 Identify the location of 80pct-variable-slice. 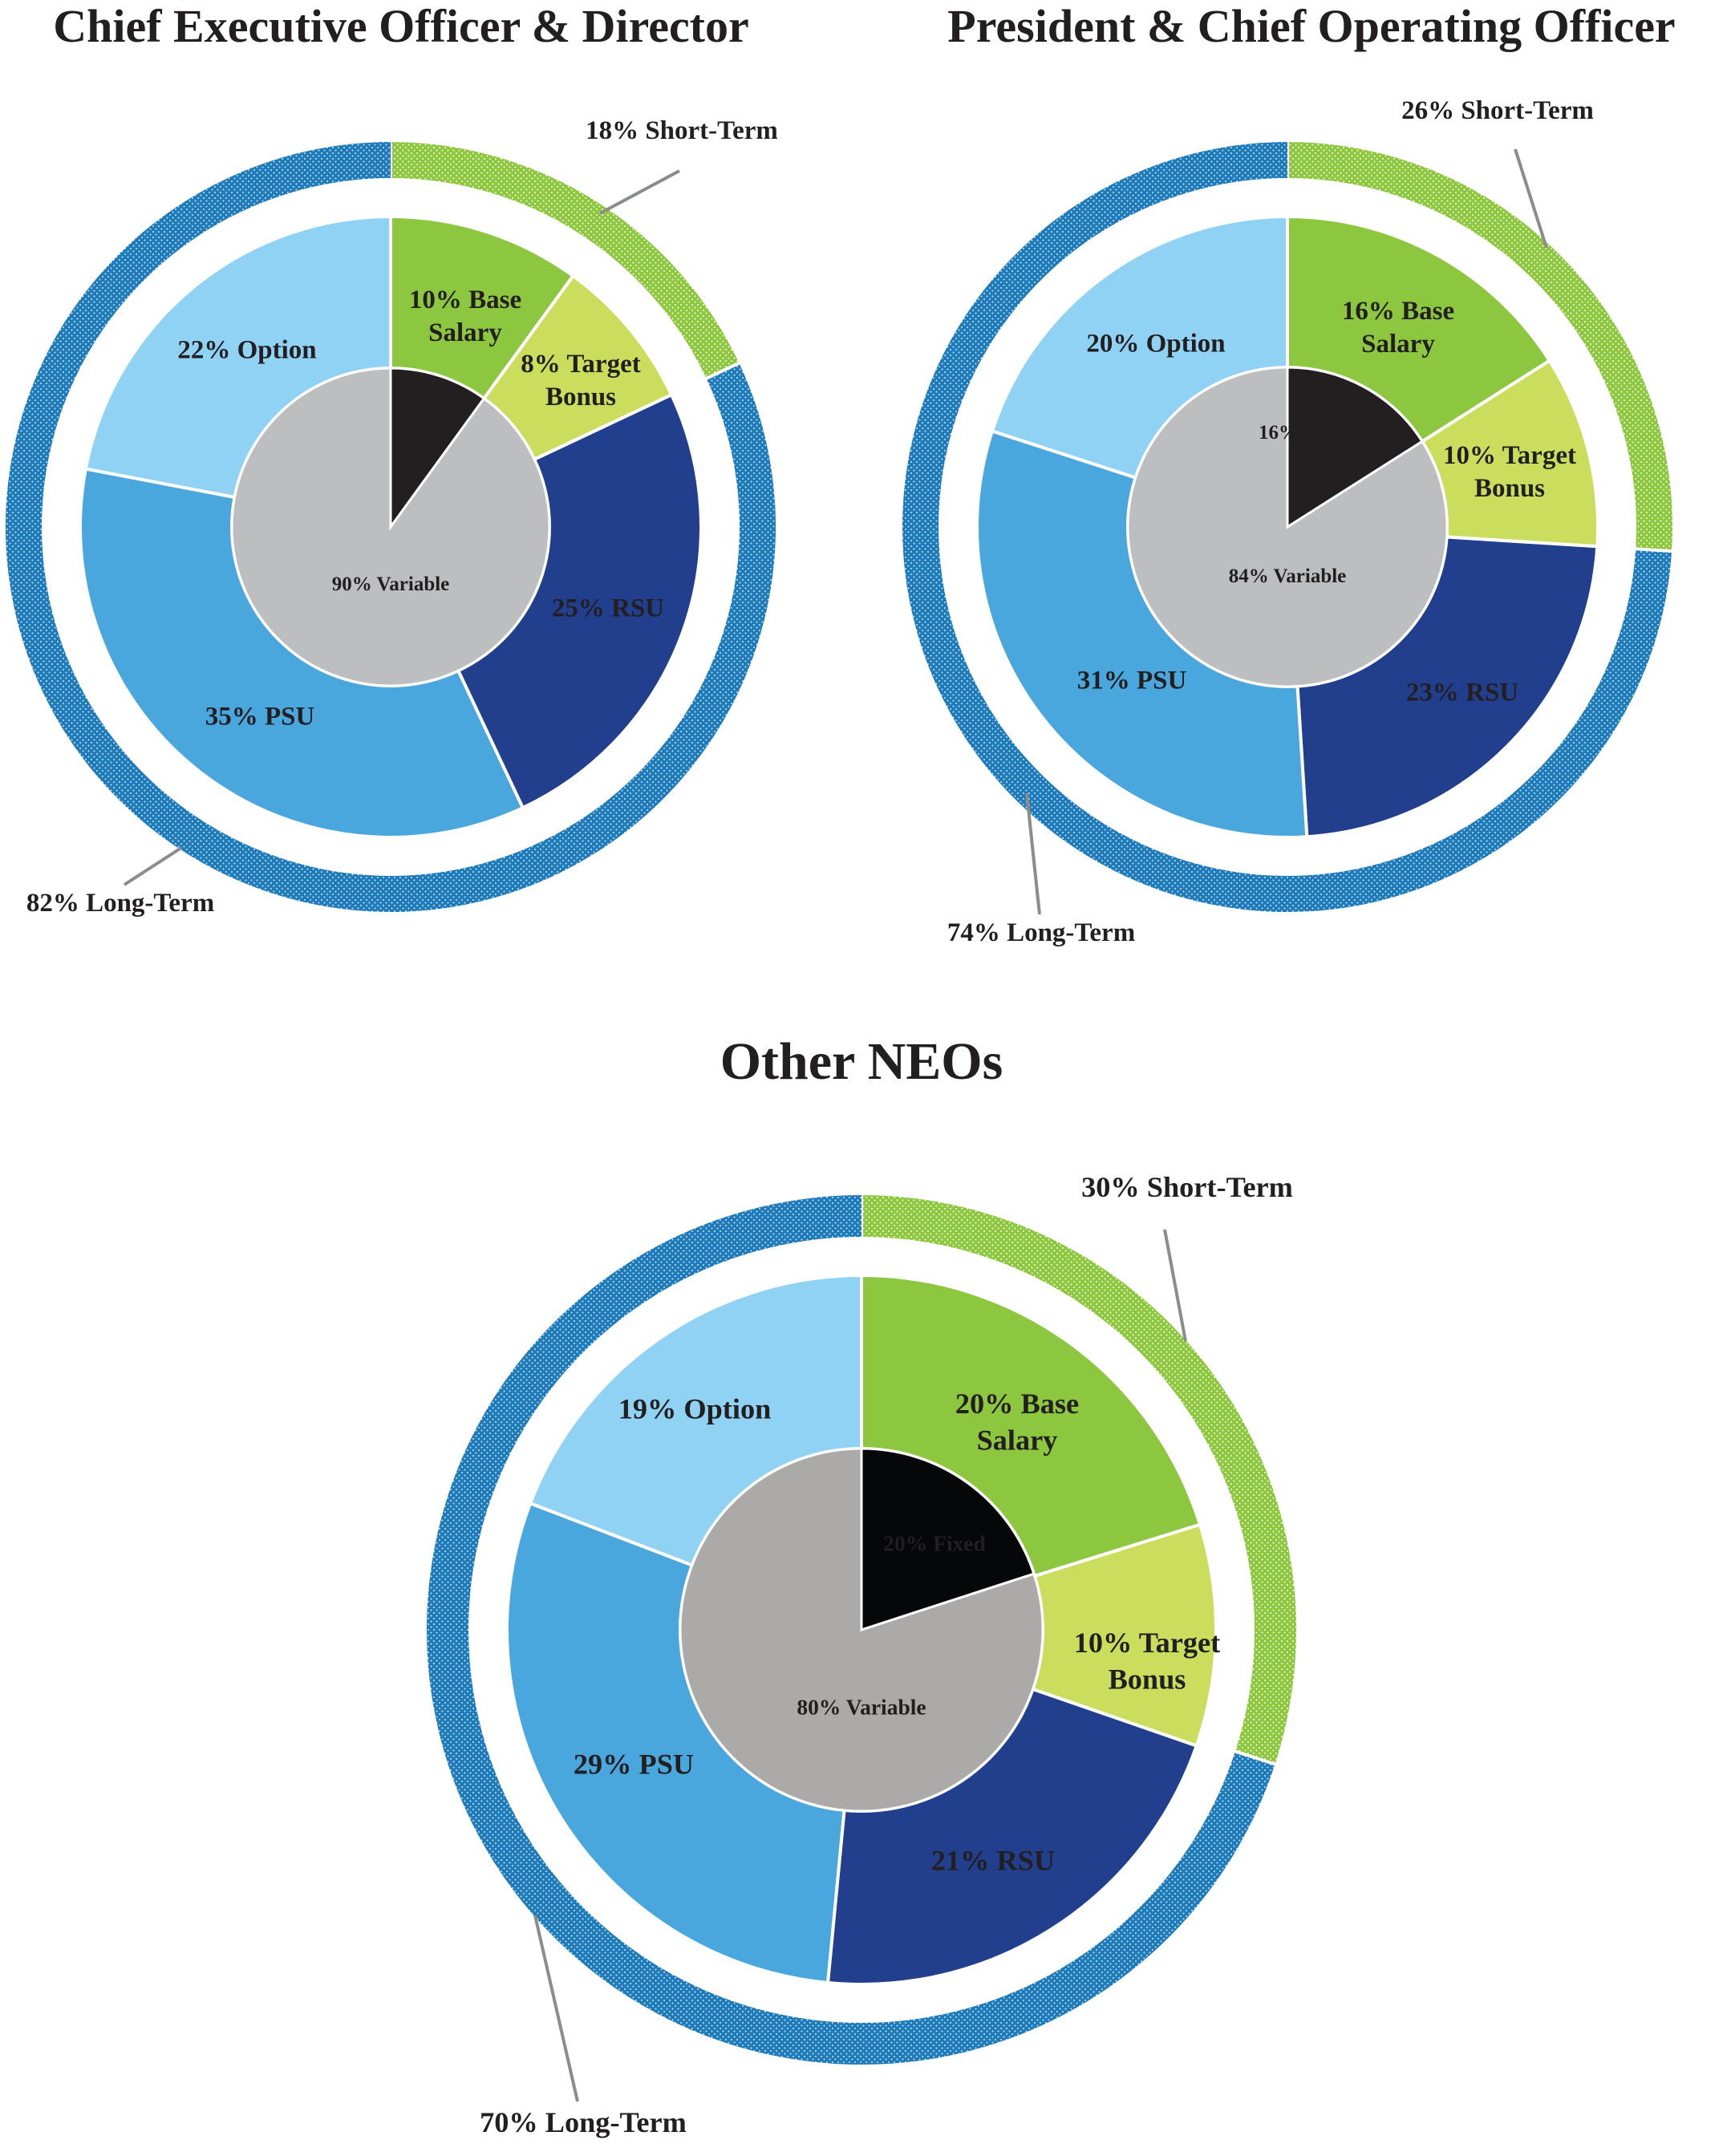
(861, 1630).